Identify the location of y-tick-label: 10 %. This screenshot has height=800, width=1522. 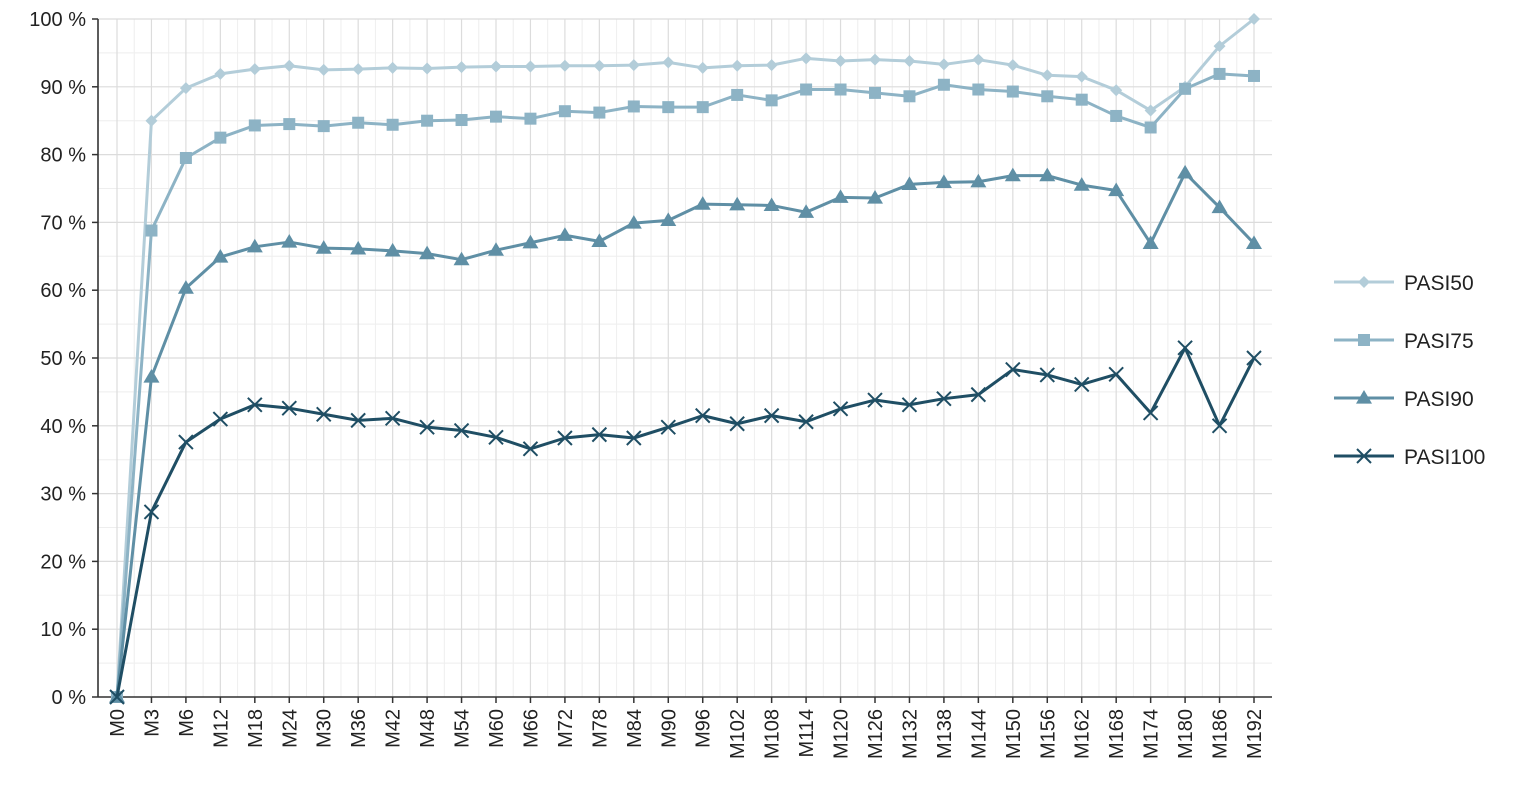
(63, 630).